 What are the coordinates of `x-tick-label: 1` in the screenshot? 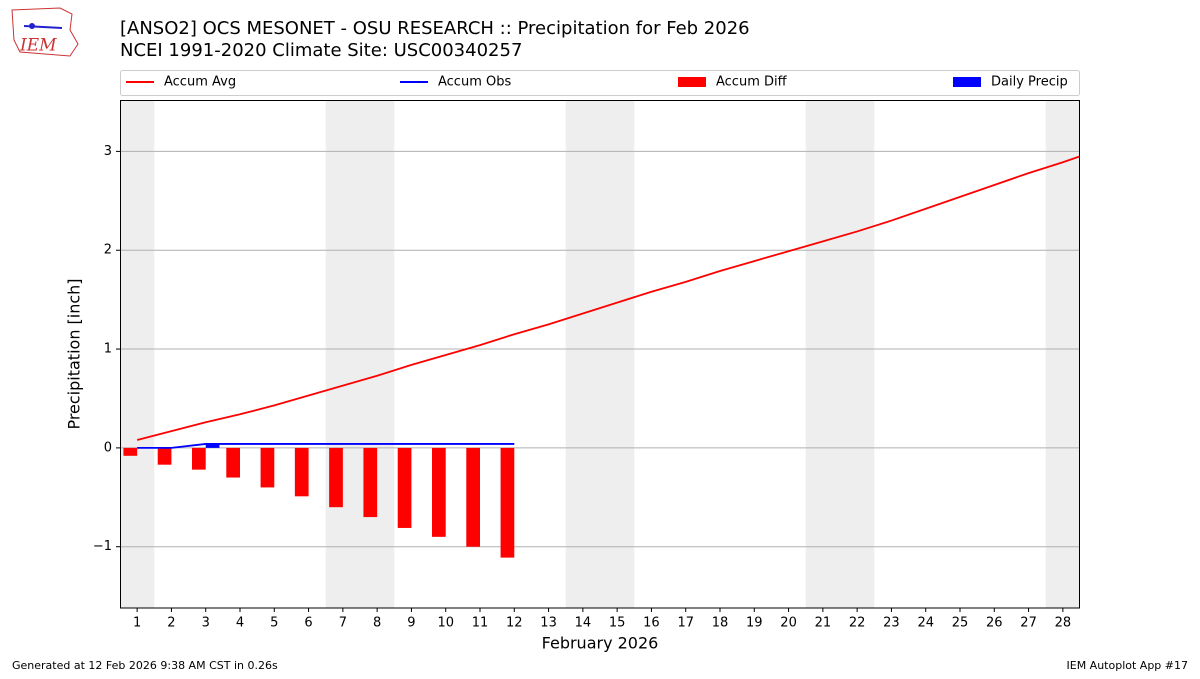 It's located at (137, 623).